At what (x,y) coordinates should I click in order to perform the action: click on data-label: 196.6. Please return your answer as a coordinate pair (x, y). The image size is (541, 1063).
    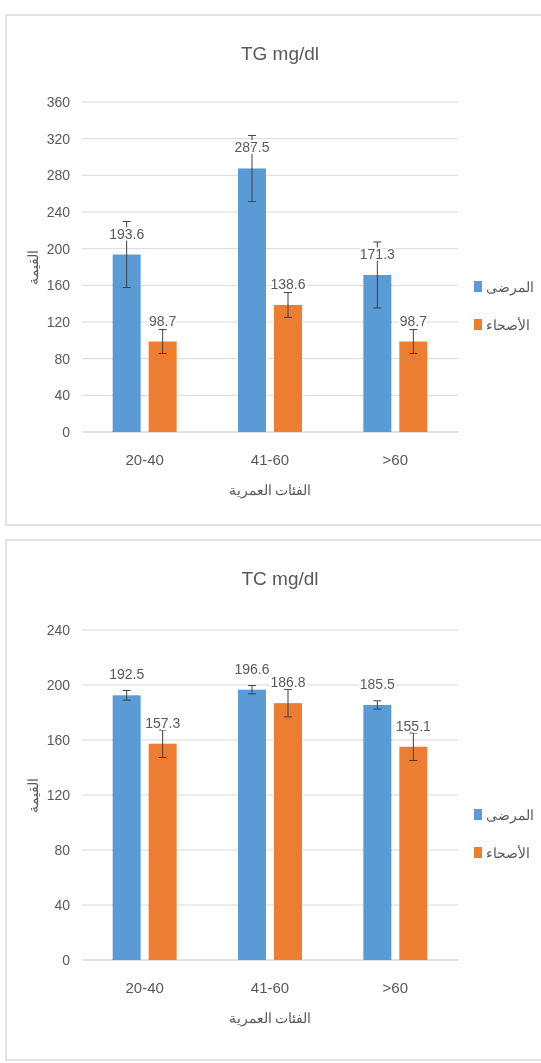
    Looking at the image, I should click on (252, 668).